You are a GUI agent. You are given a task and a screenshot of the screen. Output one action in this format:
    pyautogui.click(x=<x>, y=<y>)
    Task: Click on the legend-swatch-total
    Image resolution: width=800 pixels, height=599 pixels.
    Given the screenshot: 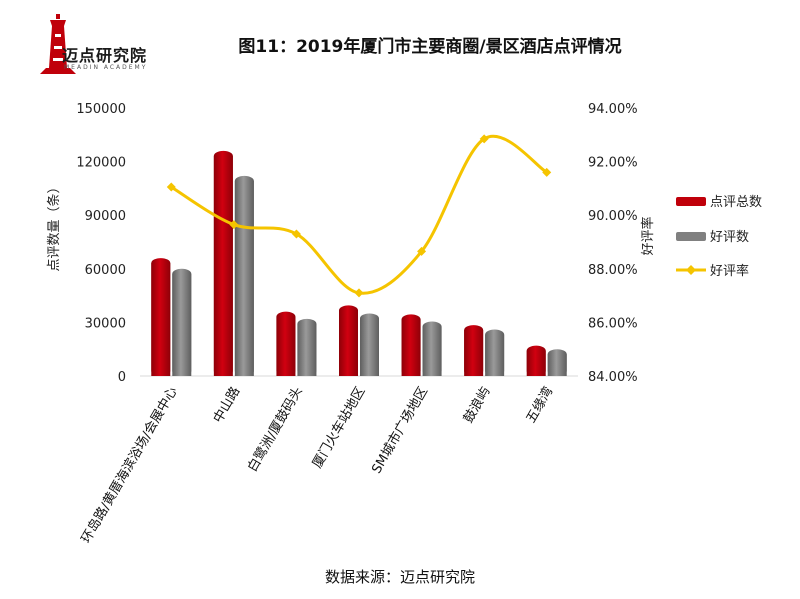 What is the action you would take?
    pyautogui.click(x=691, y=201)
    